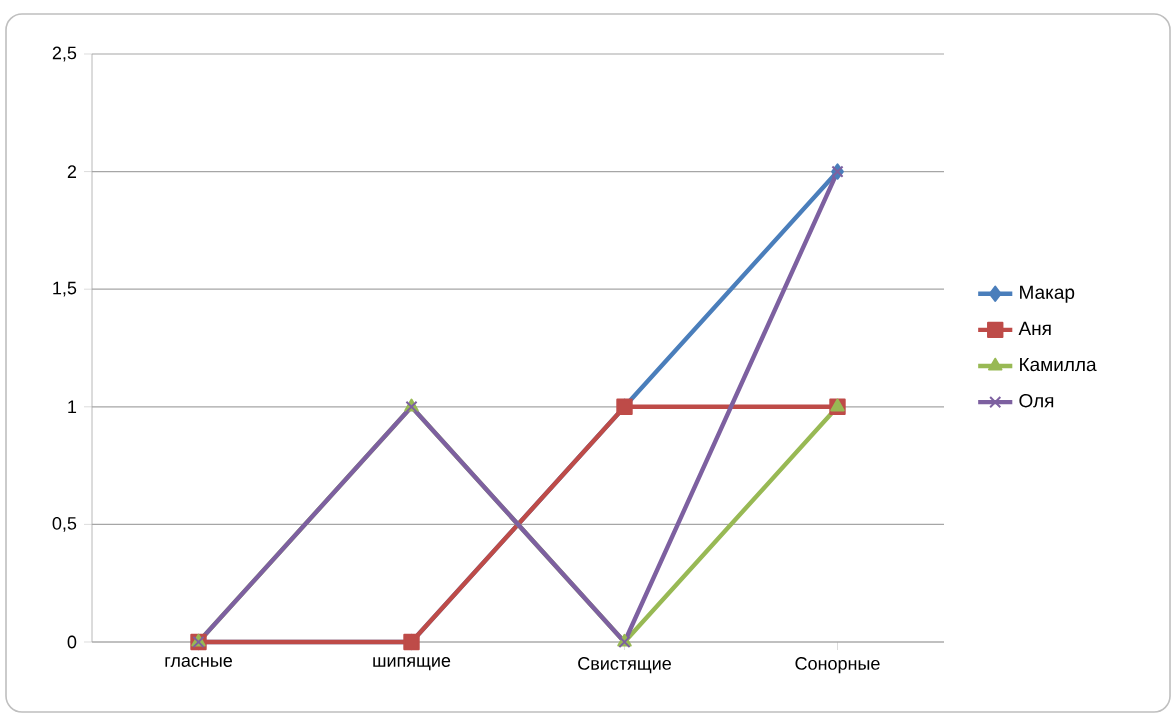 The height and width of the screenshot is (718, 1176). Describe the element at coordinates (72, 406) in the screenshot. I see `y-tick-label: 1` at that location.